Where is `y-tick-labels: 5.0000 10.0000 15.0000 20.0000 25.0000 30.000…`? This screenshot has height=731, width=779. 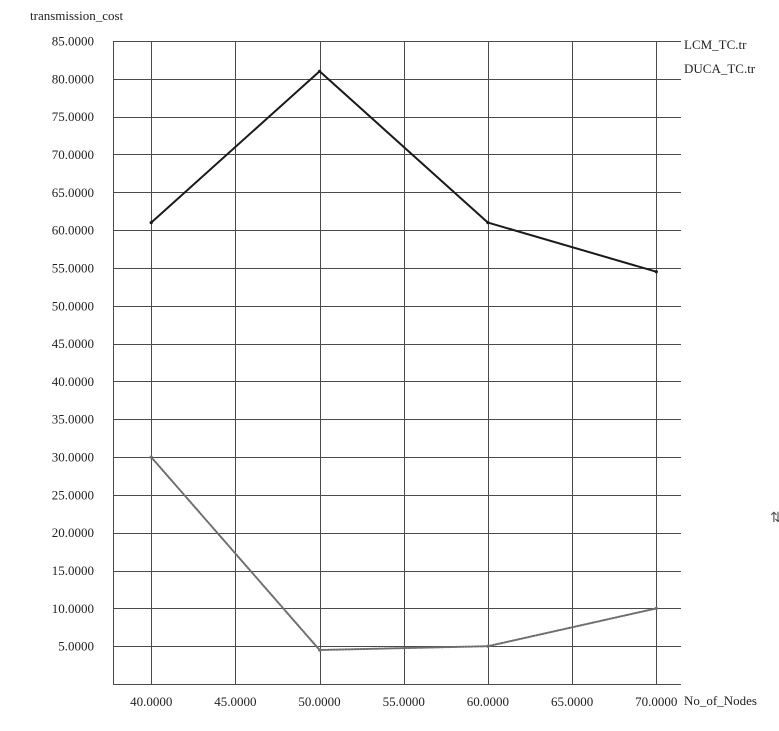
y-tick-labels: 5.0000 10.0000 15.0000 20.0000 25.0000 30.000… is located at coordinates (73, 344).